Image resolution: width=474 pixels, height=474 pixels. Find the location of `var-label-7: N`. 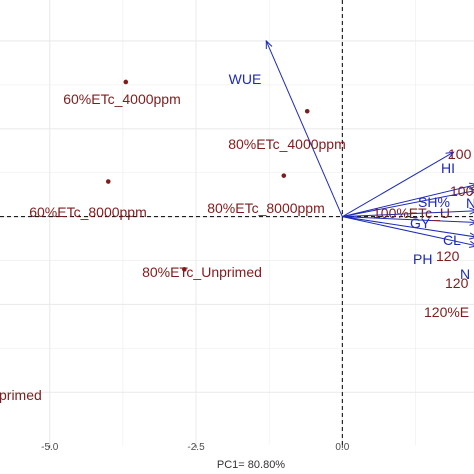

var-label-7: N is located at coordinates (465, 274).